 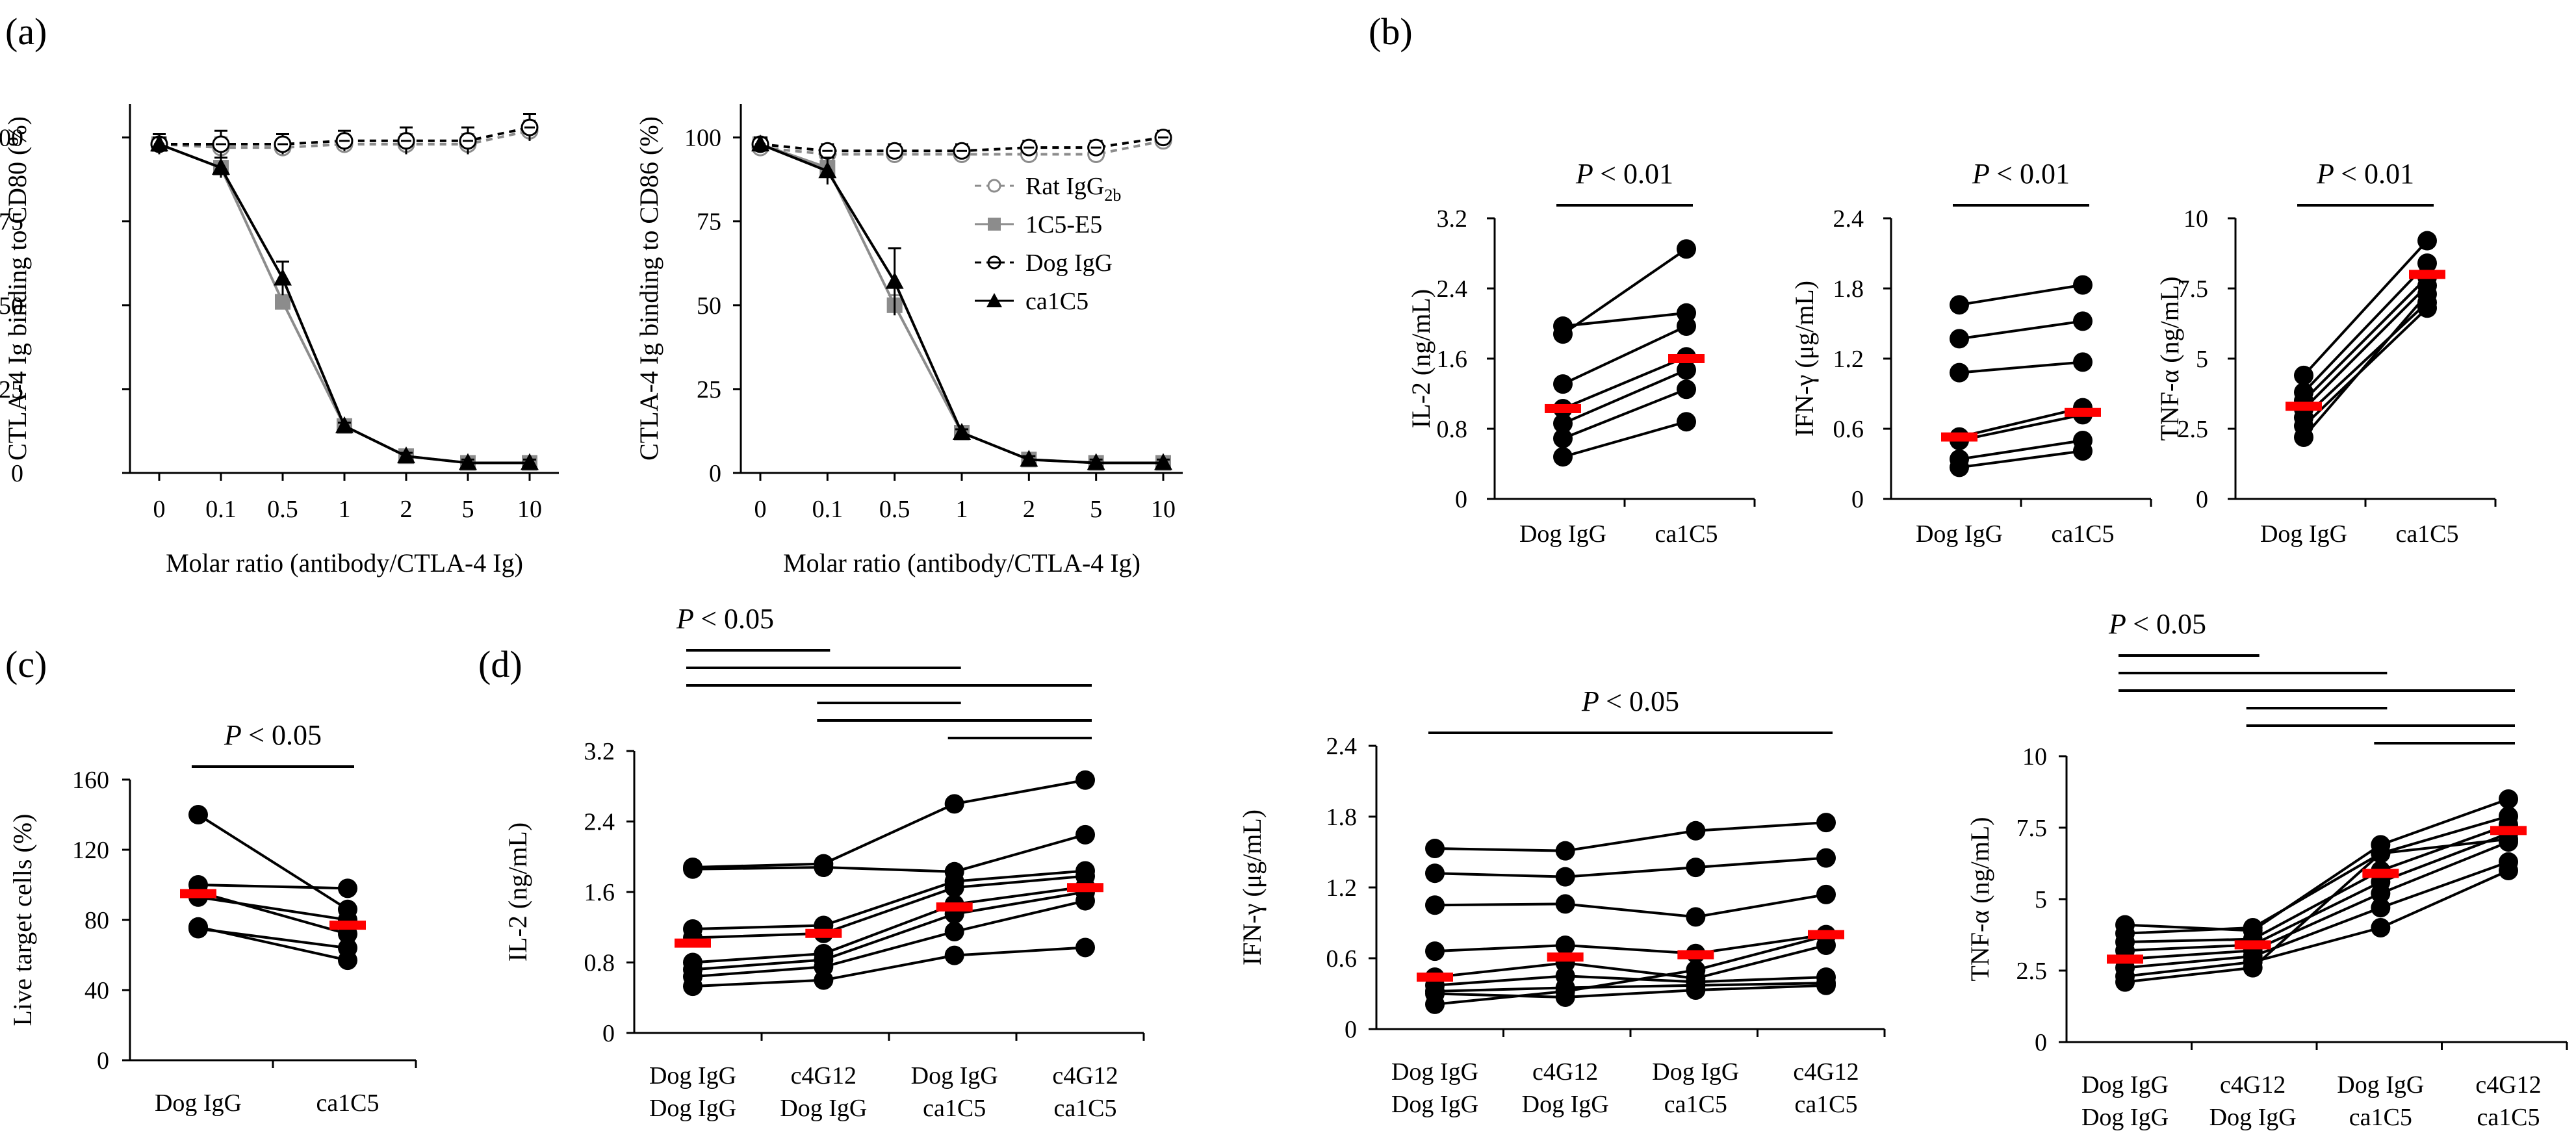 I want to click on x-tick-label: 2, so click(x=406, y=509).